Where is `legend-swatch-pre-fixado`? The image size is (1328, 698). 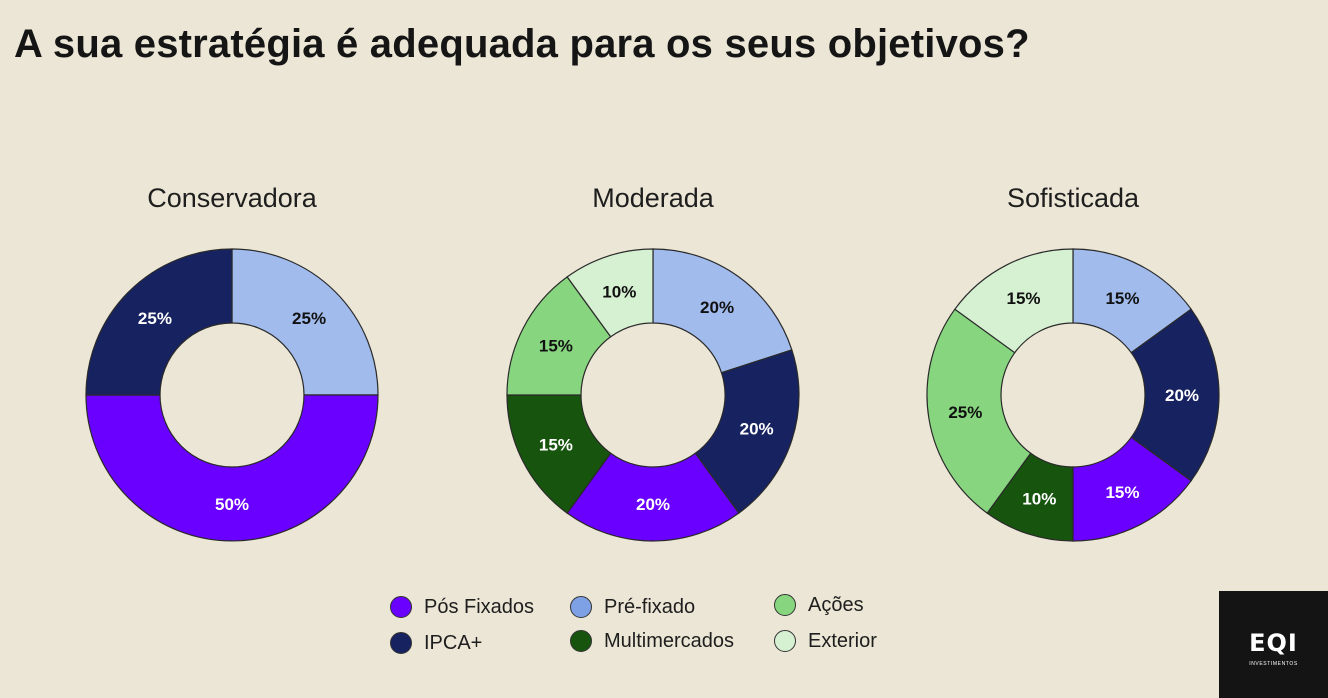
legend-swatch-pre-fixado is located at coordinates (581, 607).